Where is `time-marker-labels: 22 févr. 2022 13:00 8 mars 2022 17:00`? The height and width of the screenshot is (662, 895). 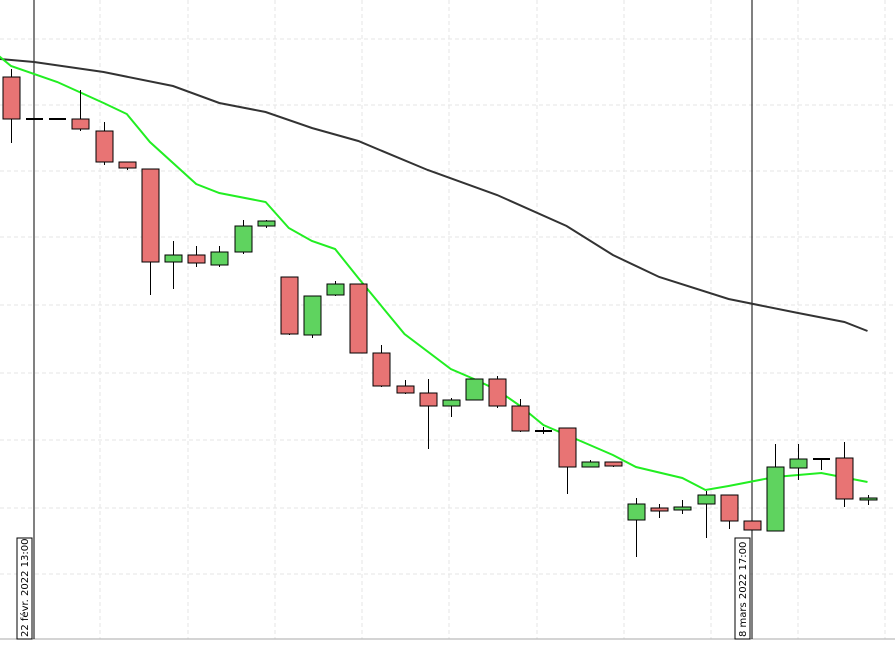 time-marker-labels: 22 févr. 2022 13:00 8 mars 2022 17:00 is located at coordinates (383, 588).